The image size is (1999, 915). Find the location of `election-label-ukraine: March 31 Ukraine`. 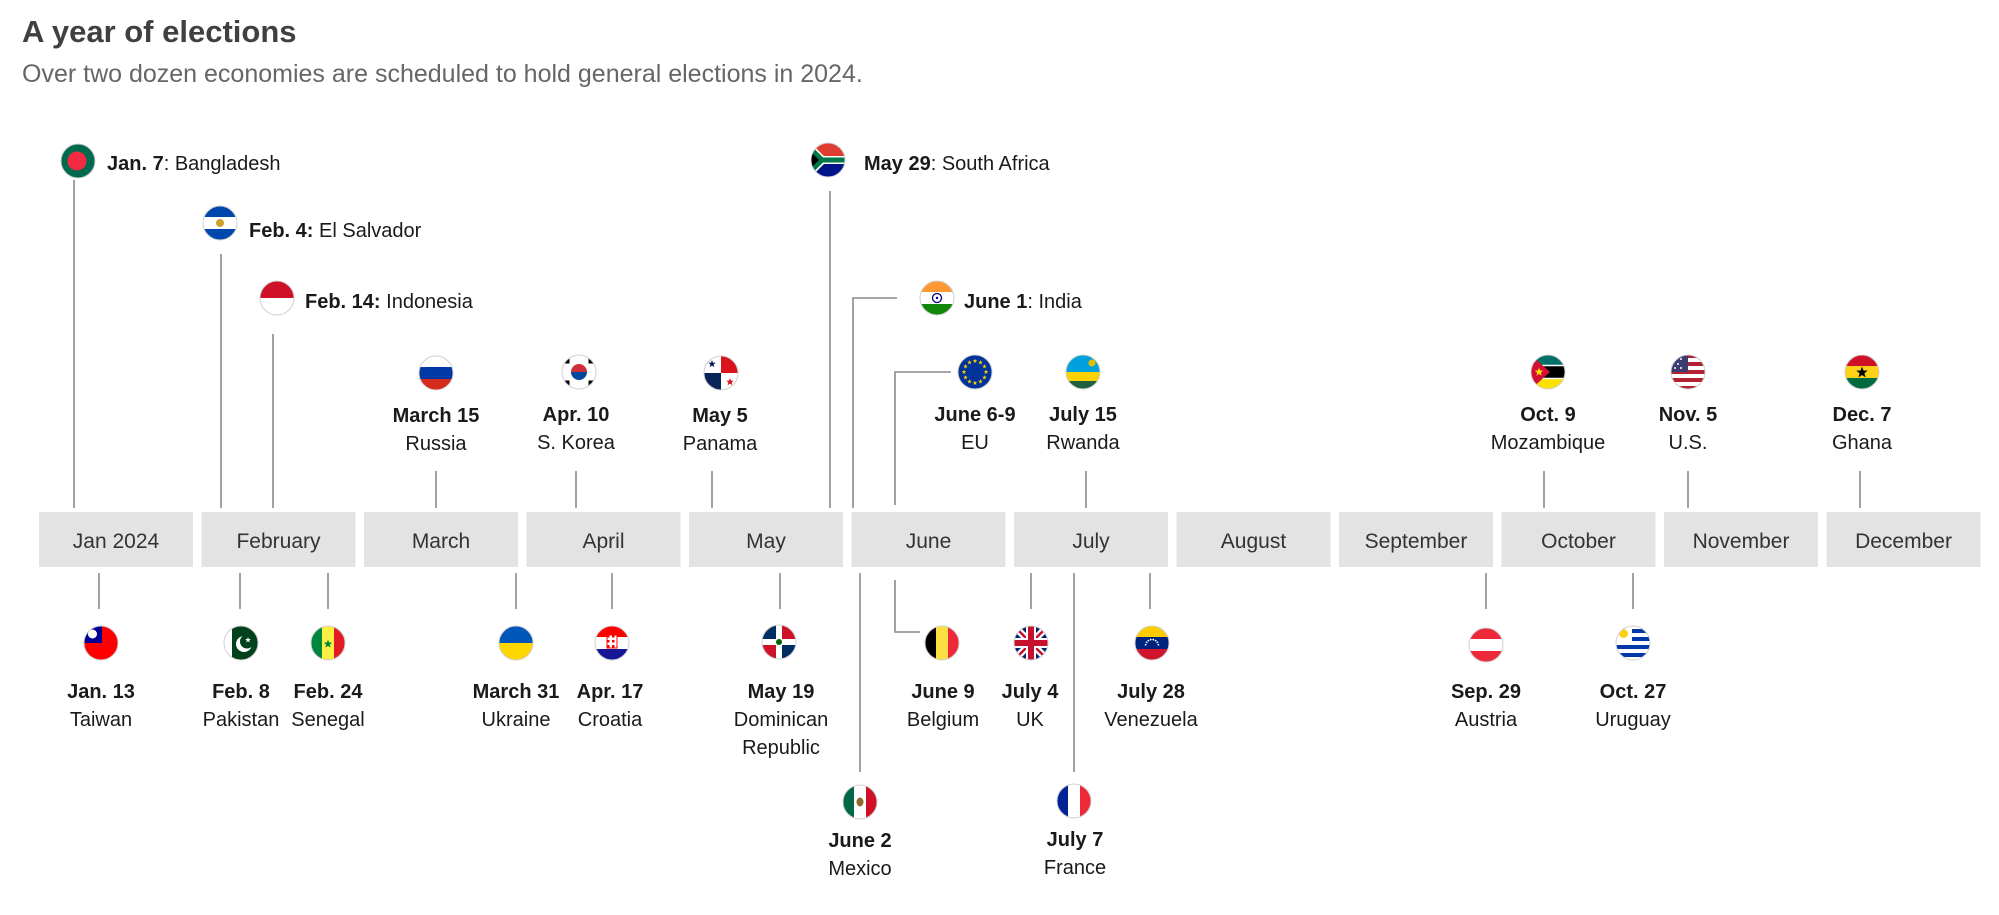

election-label-ukraine: March 31 Ukraine is located at coordinates (516, 706).